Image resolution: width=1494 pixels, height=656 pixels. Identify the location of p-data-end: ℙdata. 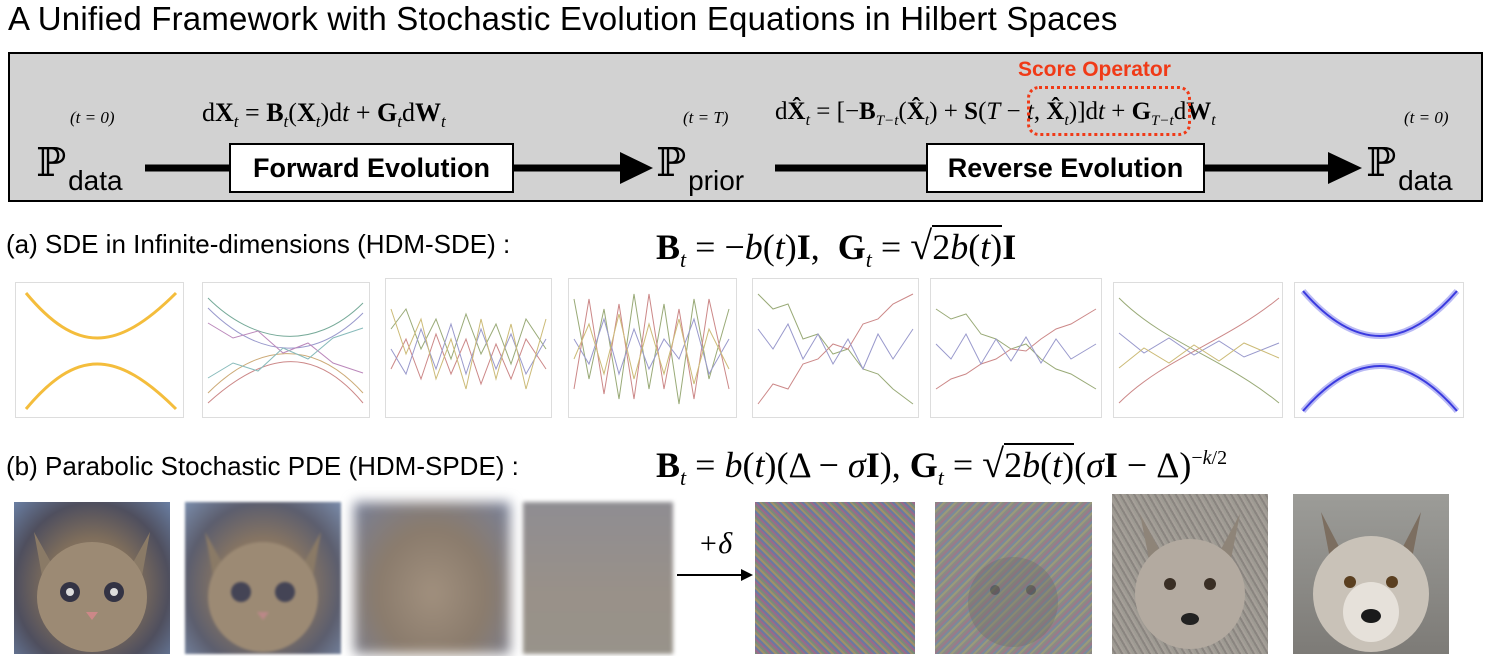
(1409, 168).